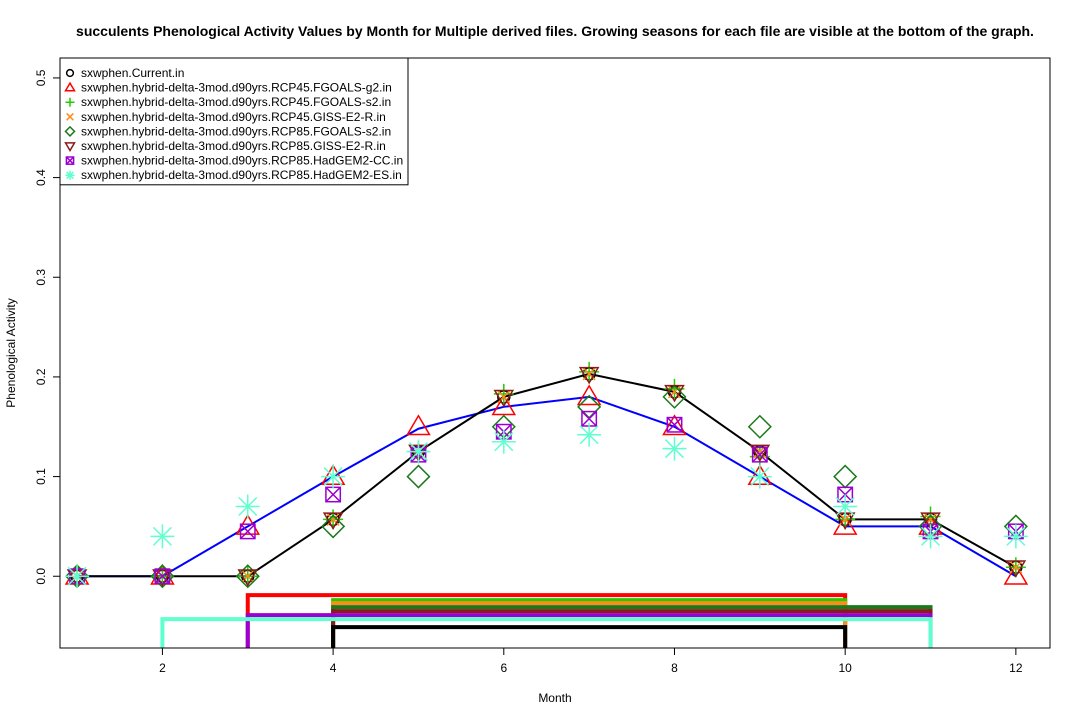 This screenshot has width=1080, height=720. I want to click on data-point-s4-m6, so click(504, 397).